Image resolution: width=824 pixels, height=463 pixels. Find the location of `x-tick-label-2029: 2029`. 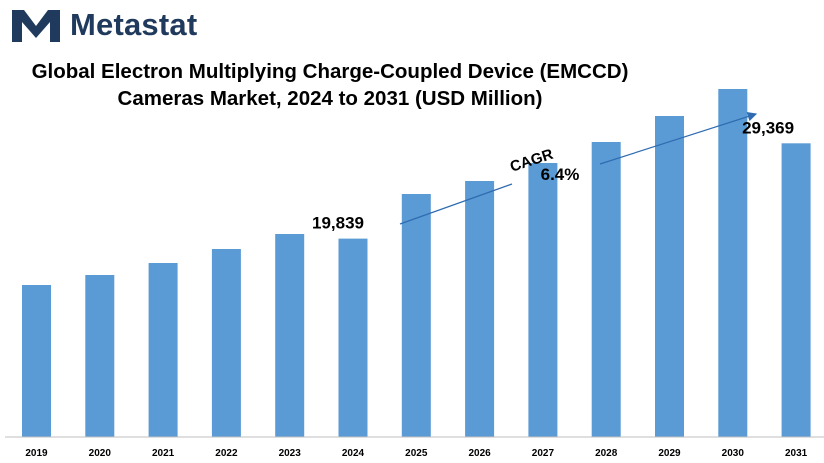

x-tick-label-2029: 2029 is located at coordinates (669, 453).